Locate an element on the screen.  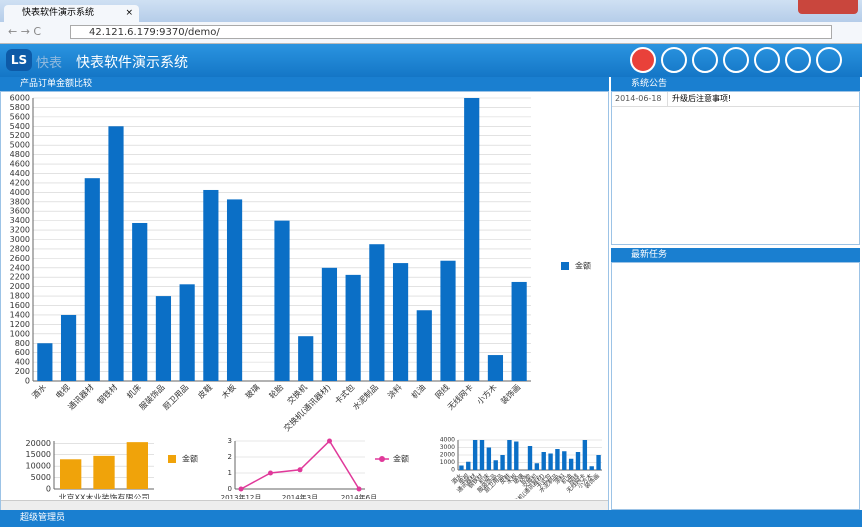
tool-button is located at coordinates (674, 60).